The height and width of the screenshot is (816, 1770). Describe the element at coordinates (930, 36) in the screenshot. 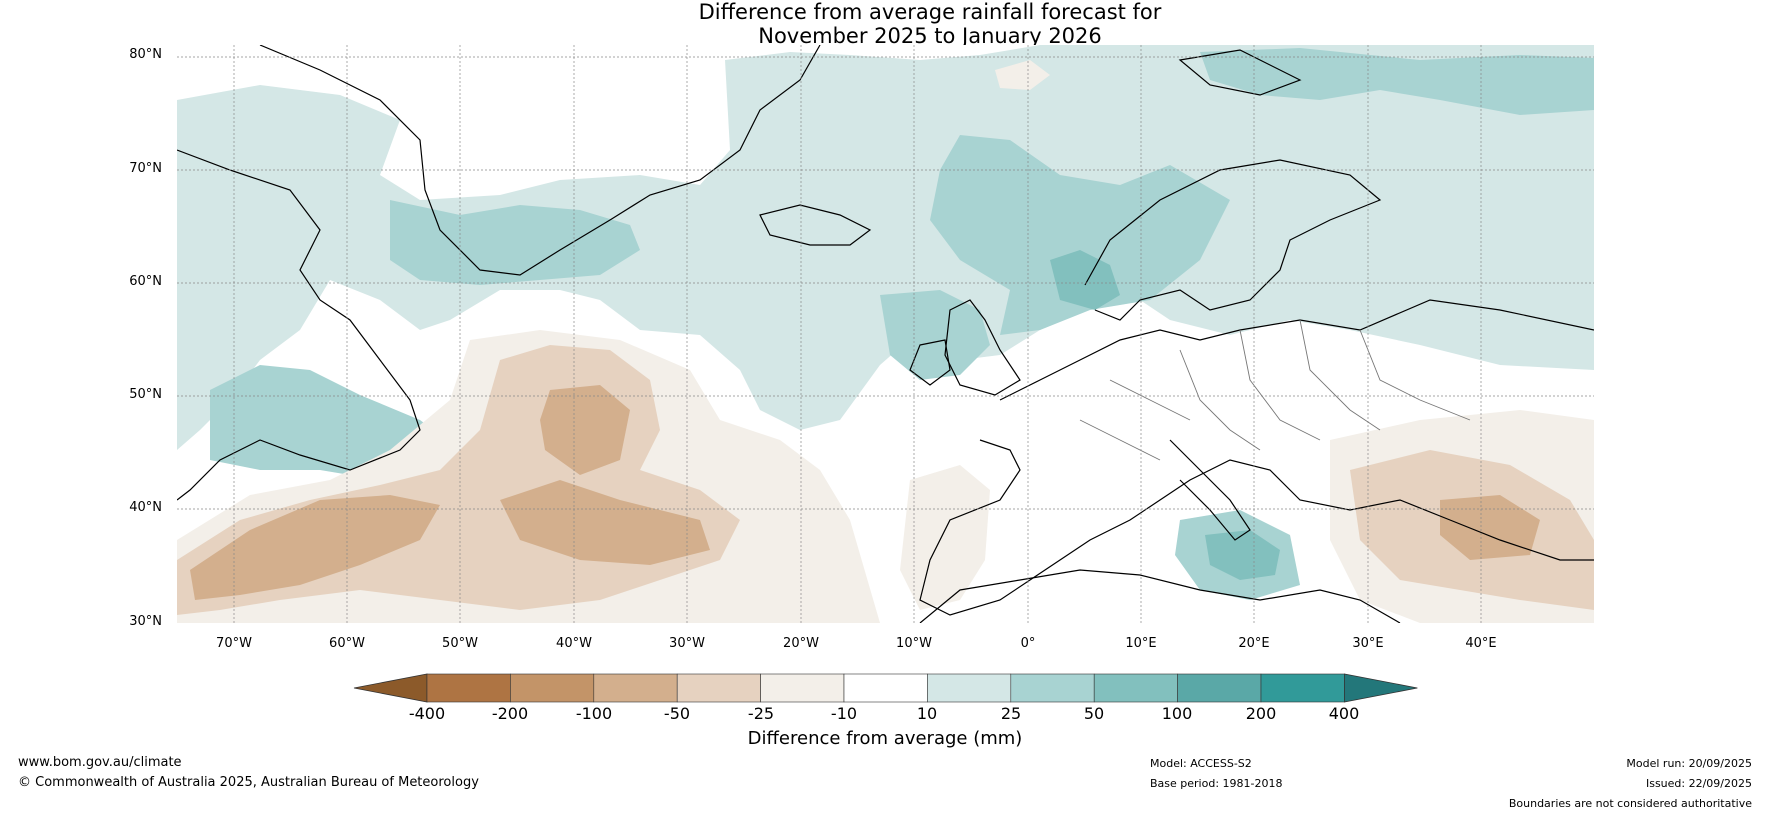

I see `title-line-2: November 2025 to January 2026` at that location.